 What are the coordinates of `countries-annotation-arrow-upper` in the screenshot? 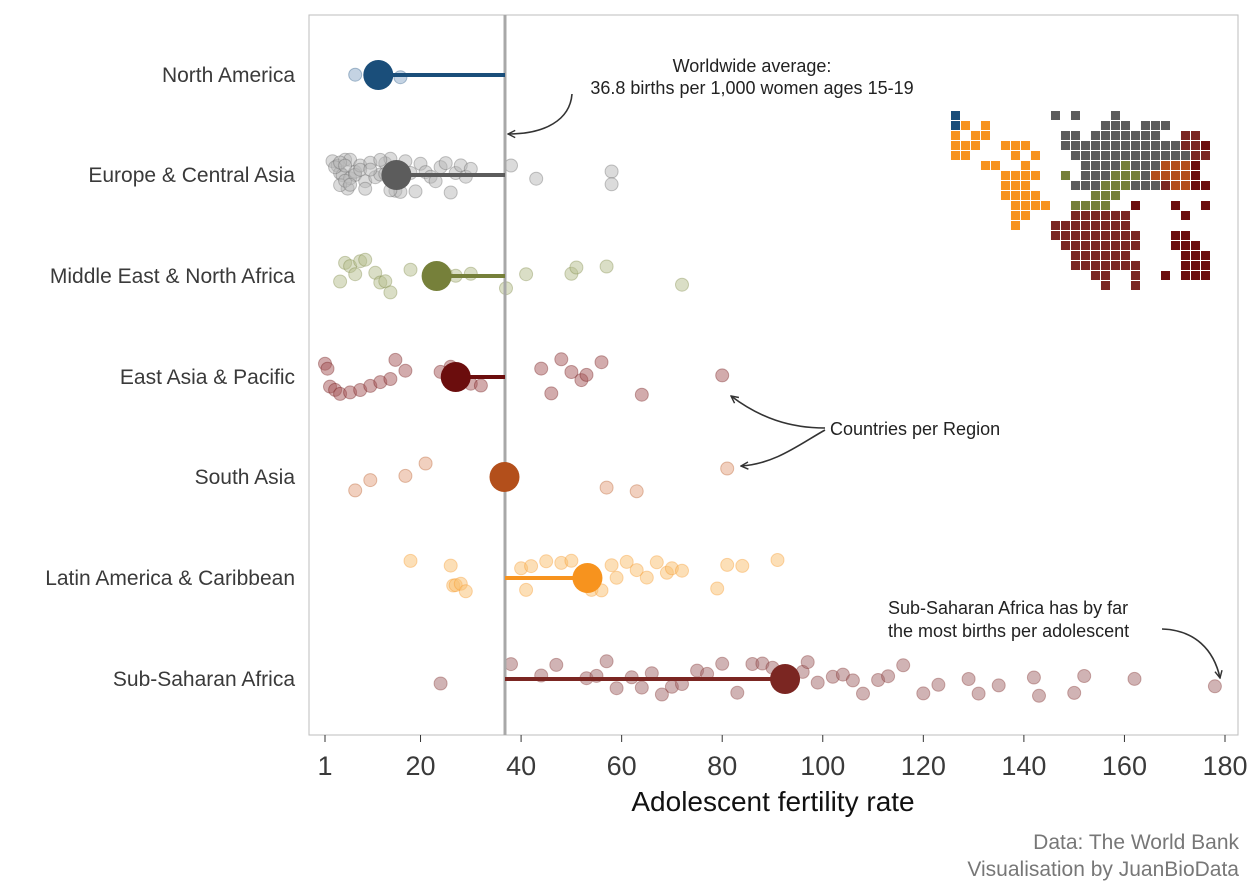 It's located at (778, 412).